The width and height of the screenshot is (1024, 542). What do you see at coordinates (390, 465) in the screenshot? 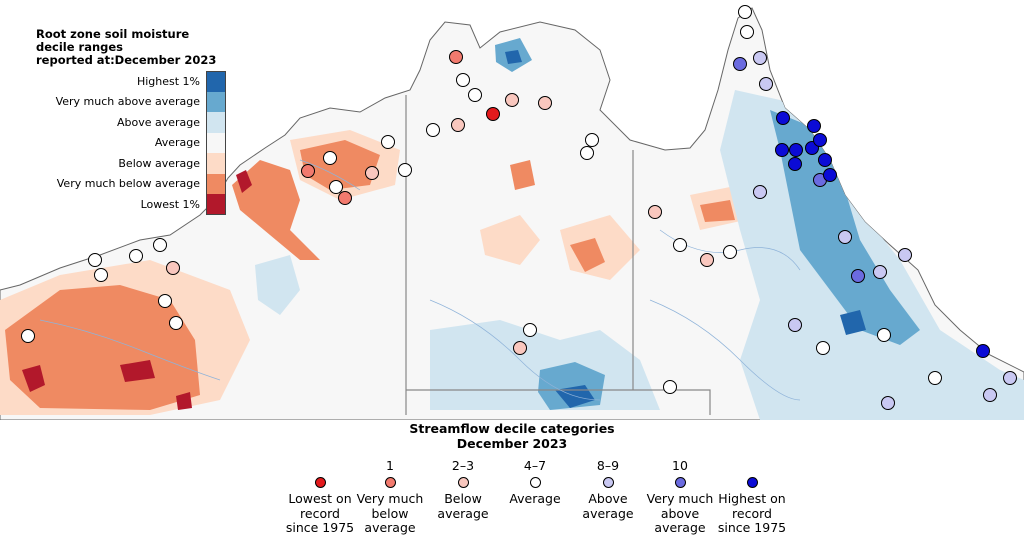
I see `streamflow-decile-number: 1` at bounding box center [390, 465].